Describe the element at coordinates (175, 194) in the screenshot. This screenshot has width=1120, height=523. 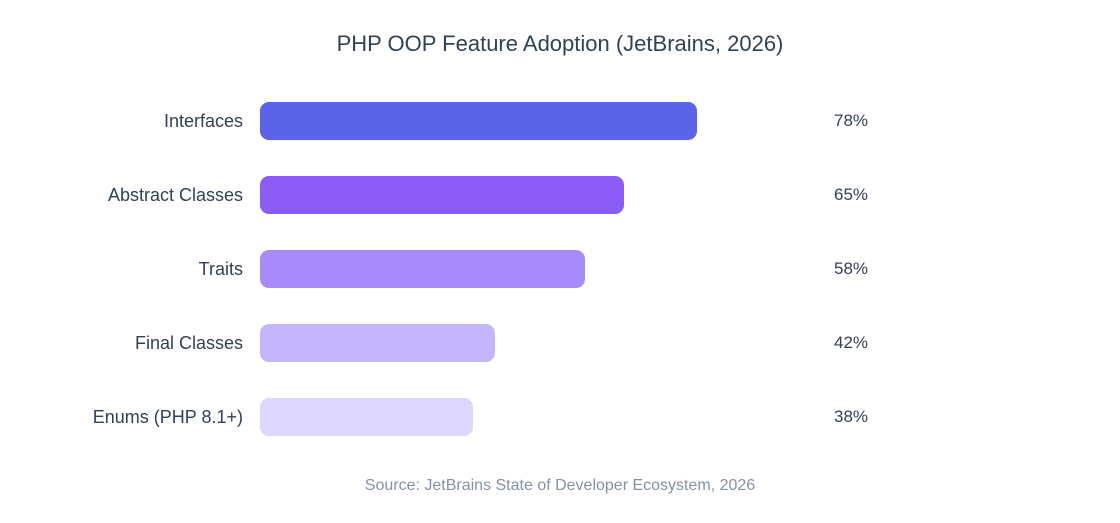
I see `category-label: Abstract Classes` at that location.